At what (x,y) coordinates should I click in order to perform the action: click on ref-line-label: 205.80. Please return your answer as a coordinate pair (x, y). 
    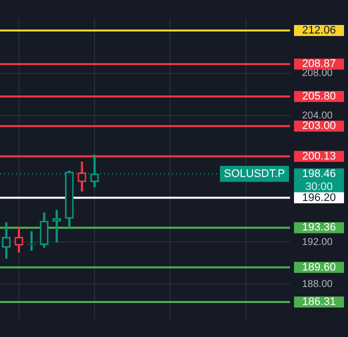
    Looking at the image, I should click on (319, 96).